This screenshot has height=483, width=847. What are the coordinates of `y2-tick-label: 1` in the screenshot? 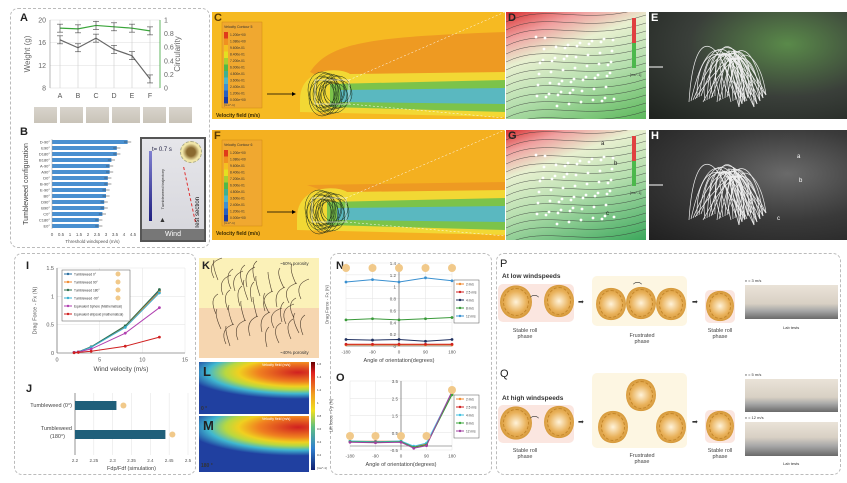 It's located at (166, 21).